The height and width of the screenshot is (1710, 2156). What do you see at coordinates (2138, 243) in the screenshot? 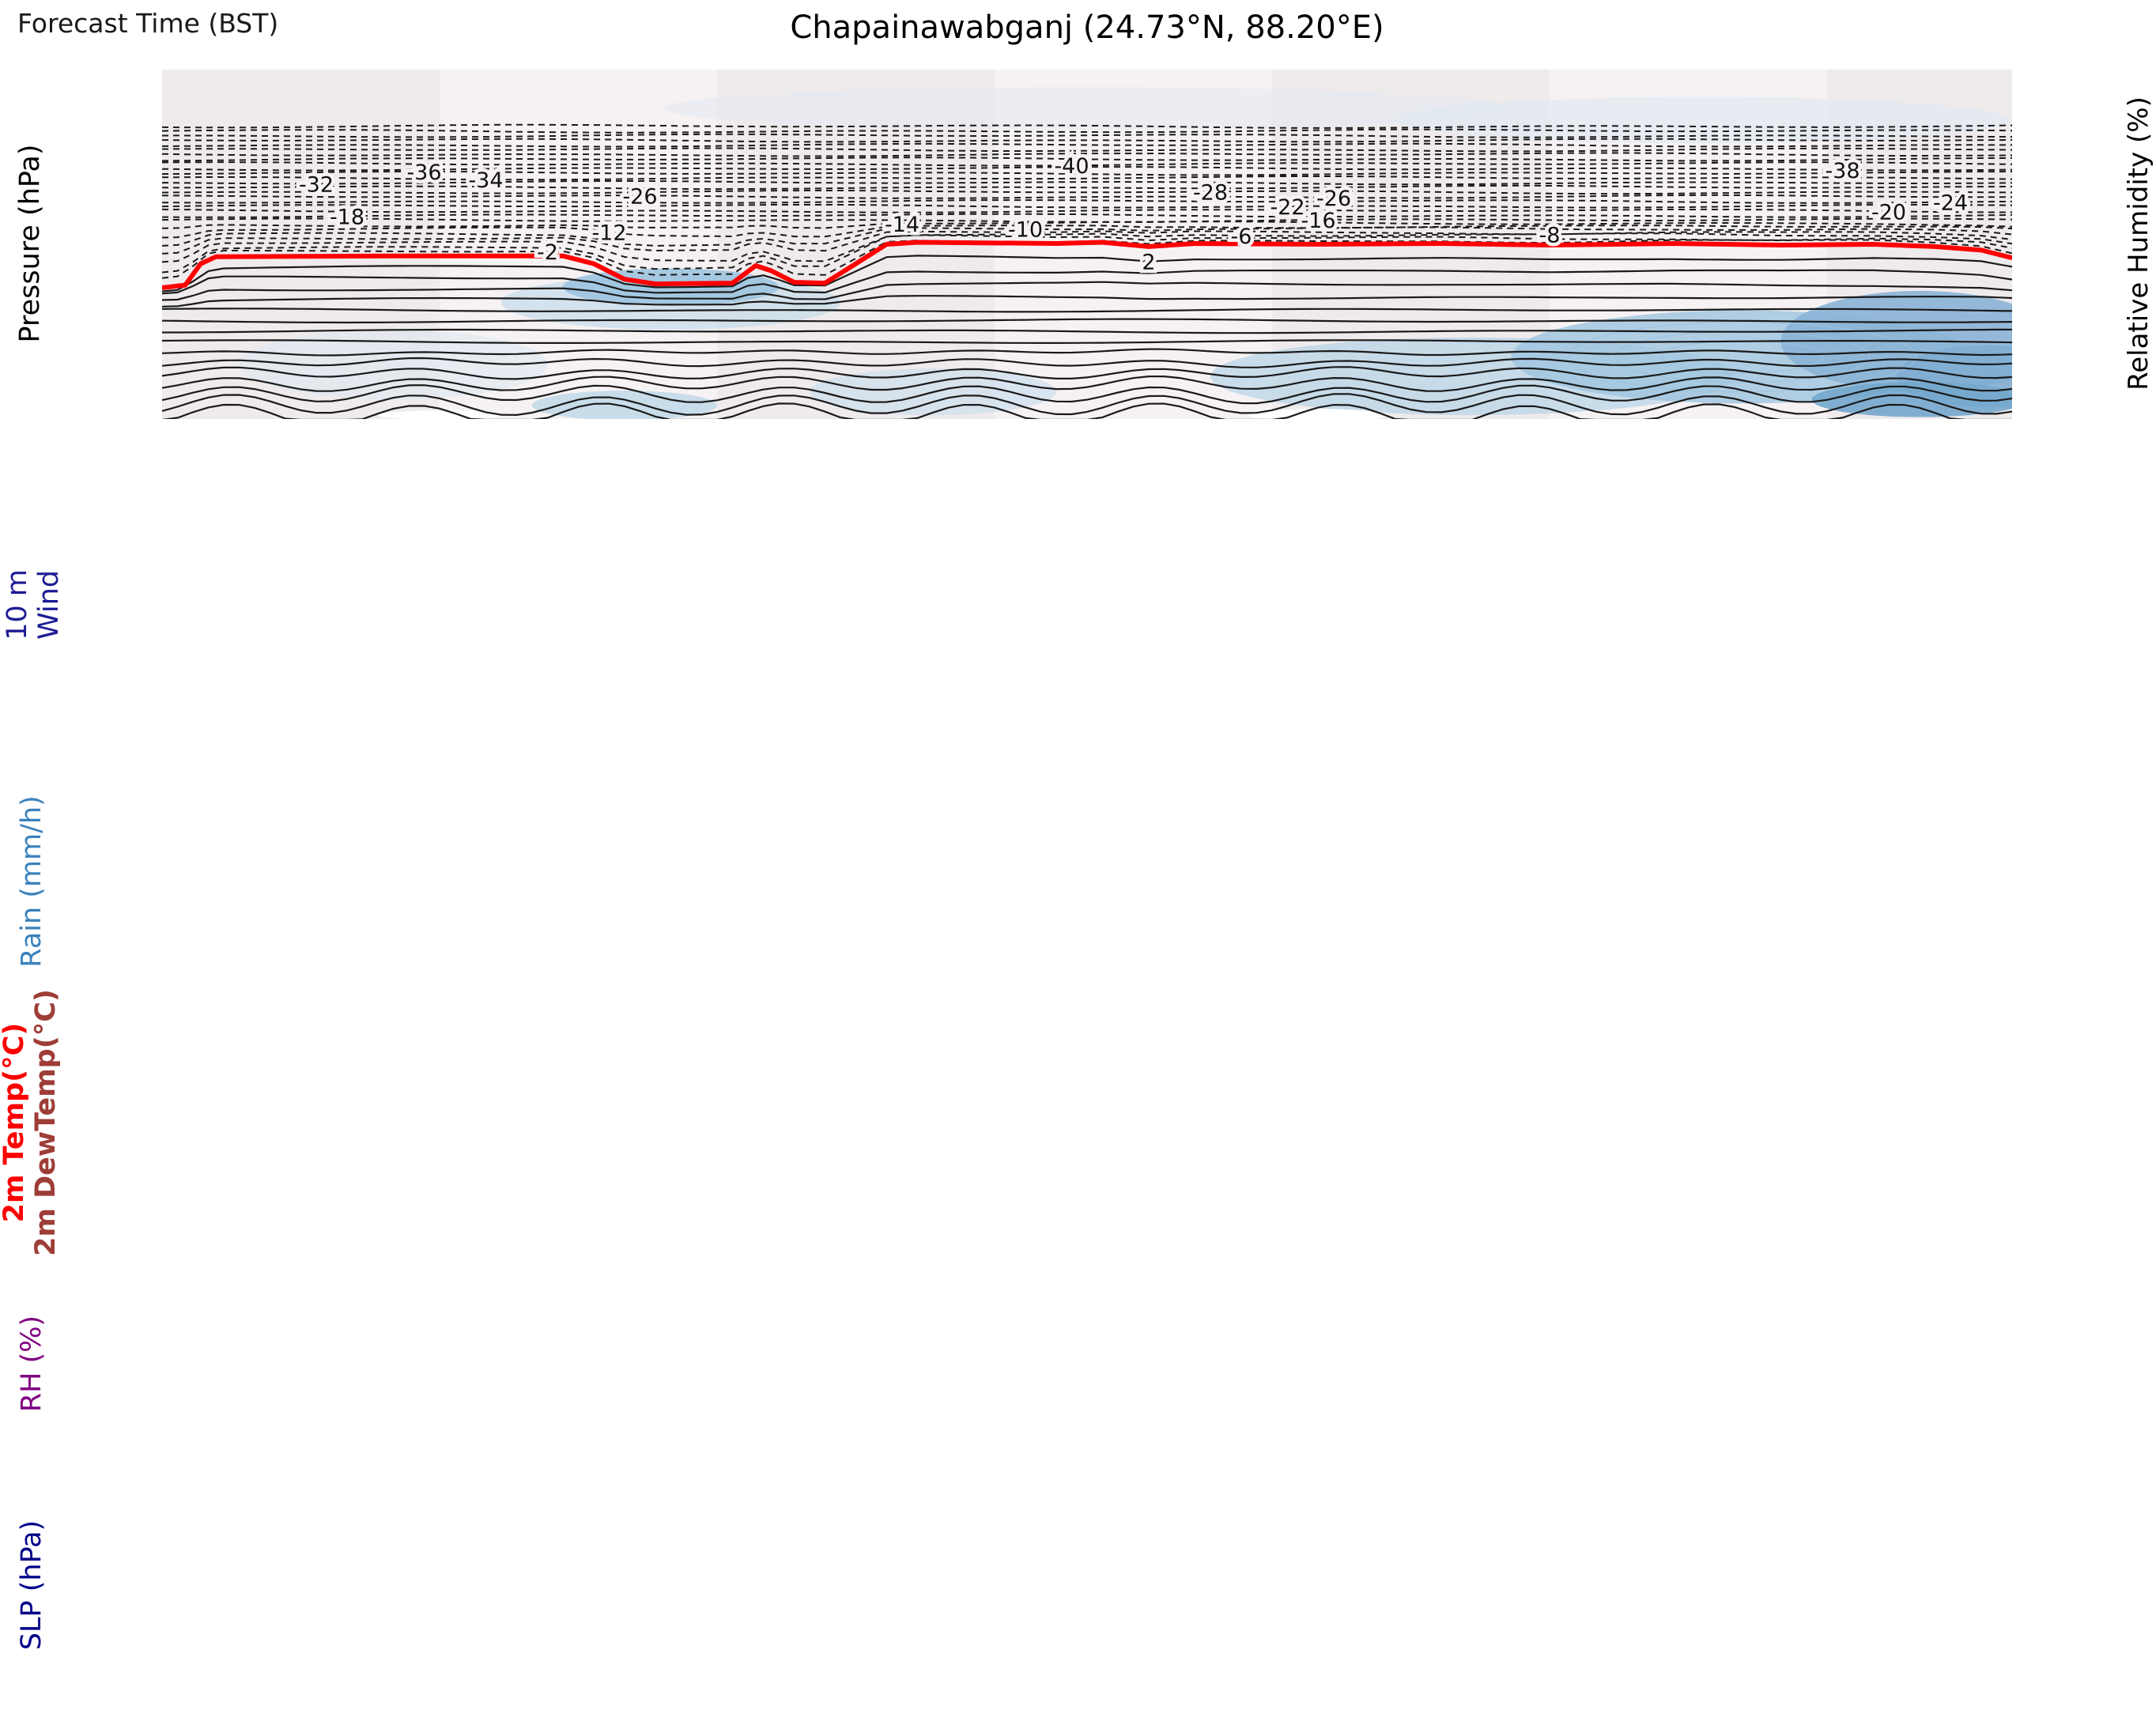
I see `colorbar-label: Relative Humidity (%)` at bounding box center [2138, 243].